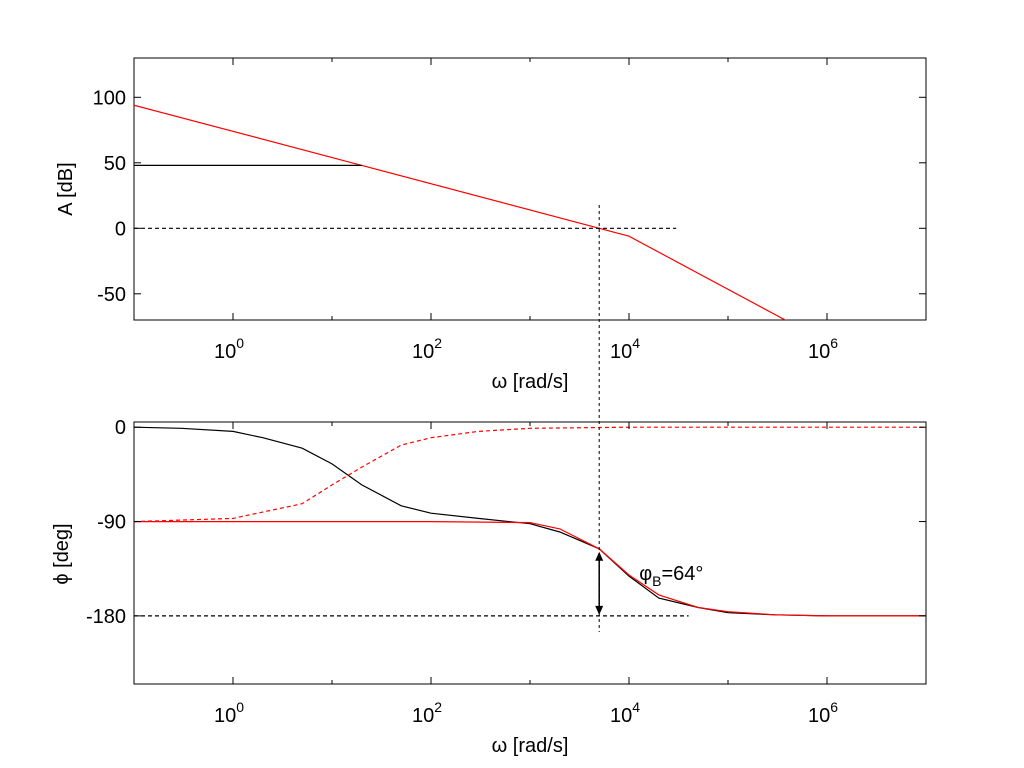 Image resolution: width=1024 pixels, height=768 pixels. I want to click on magnitude-x-tick-label: 10², so click(427, 349).